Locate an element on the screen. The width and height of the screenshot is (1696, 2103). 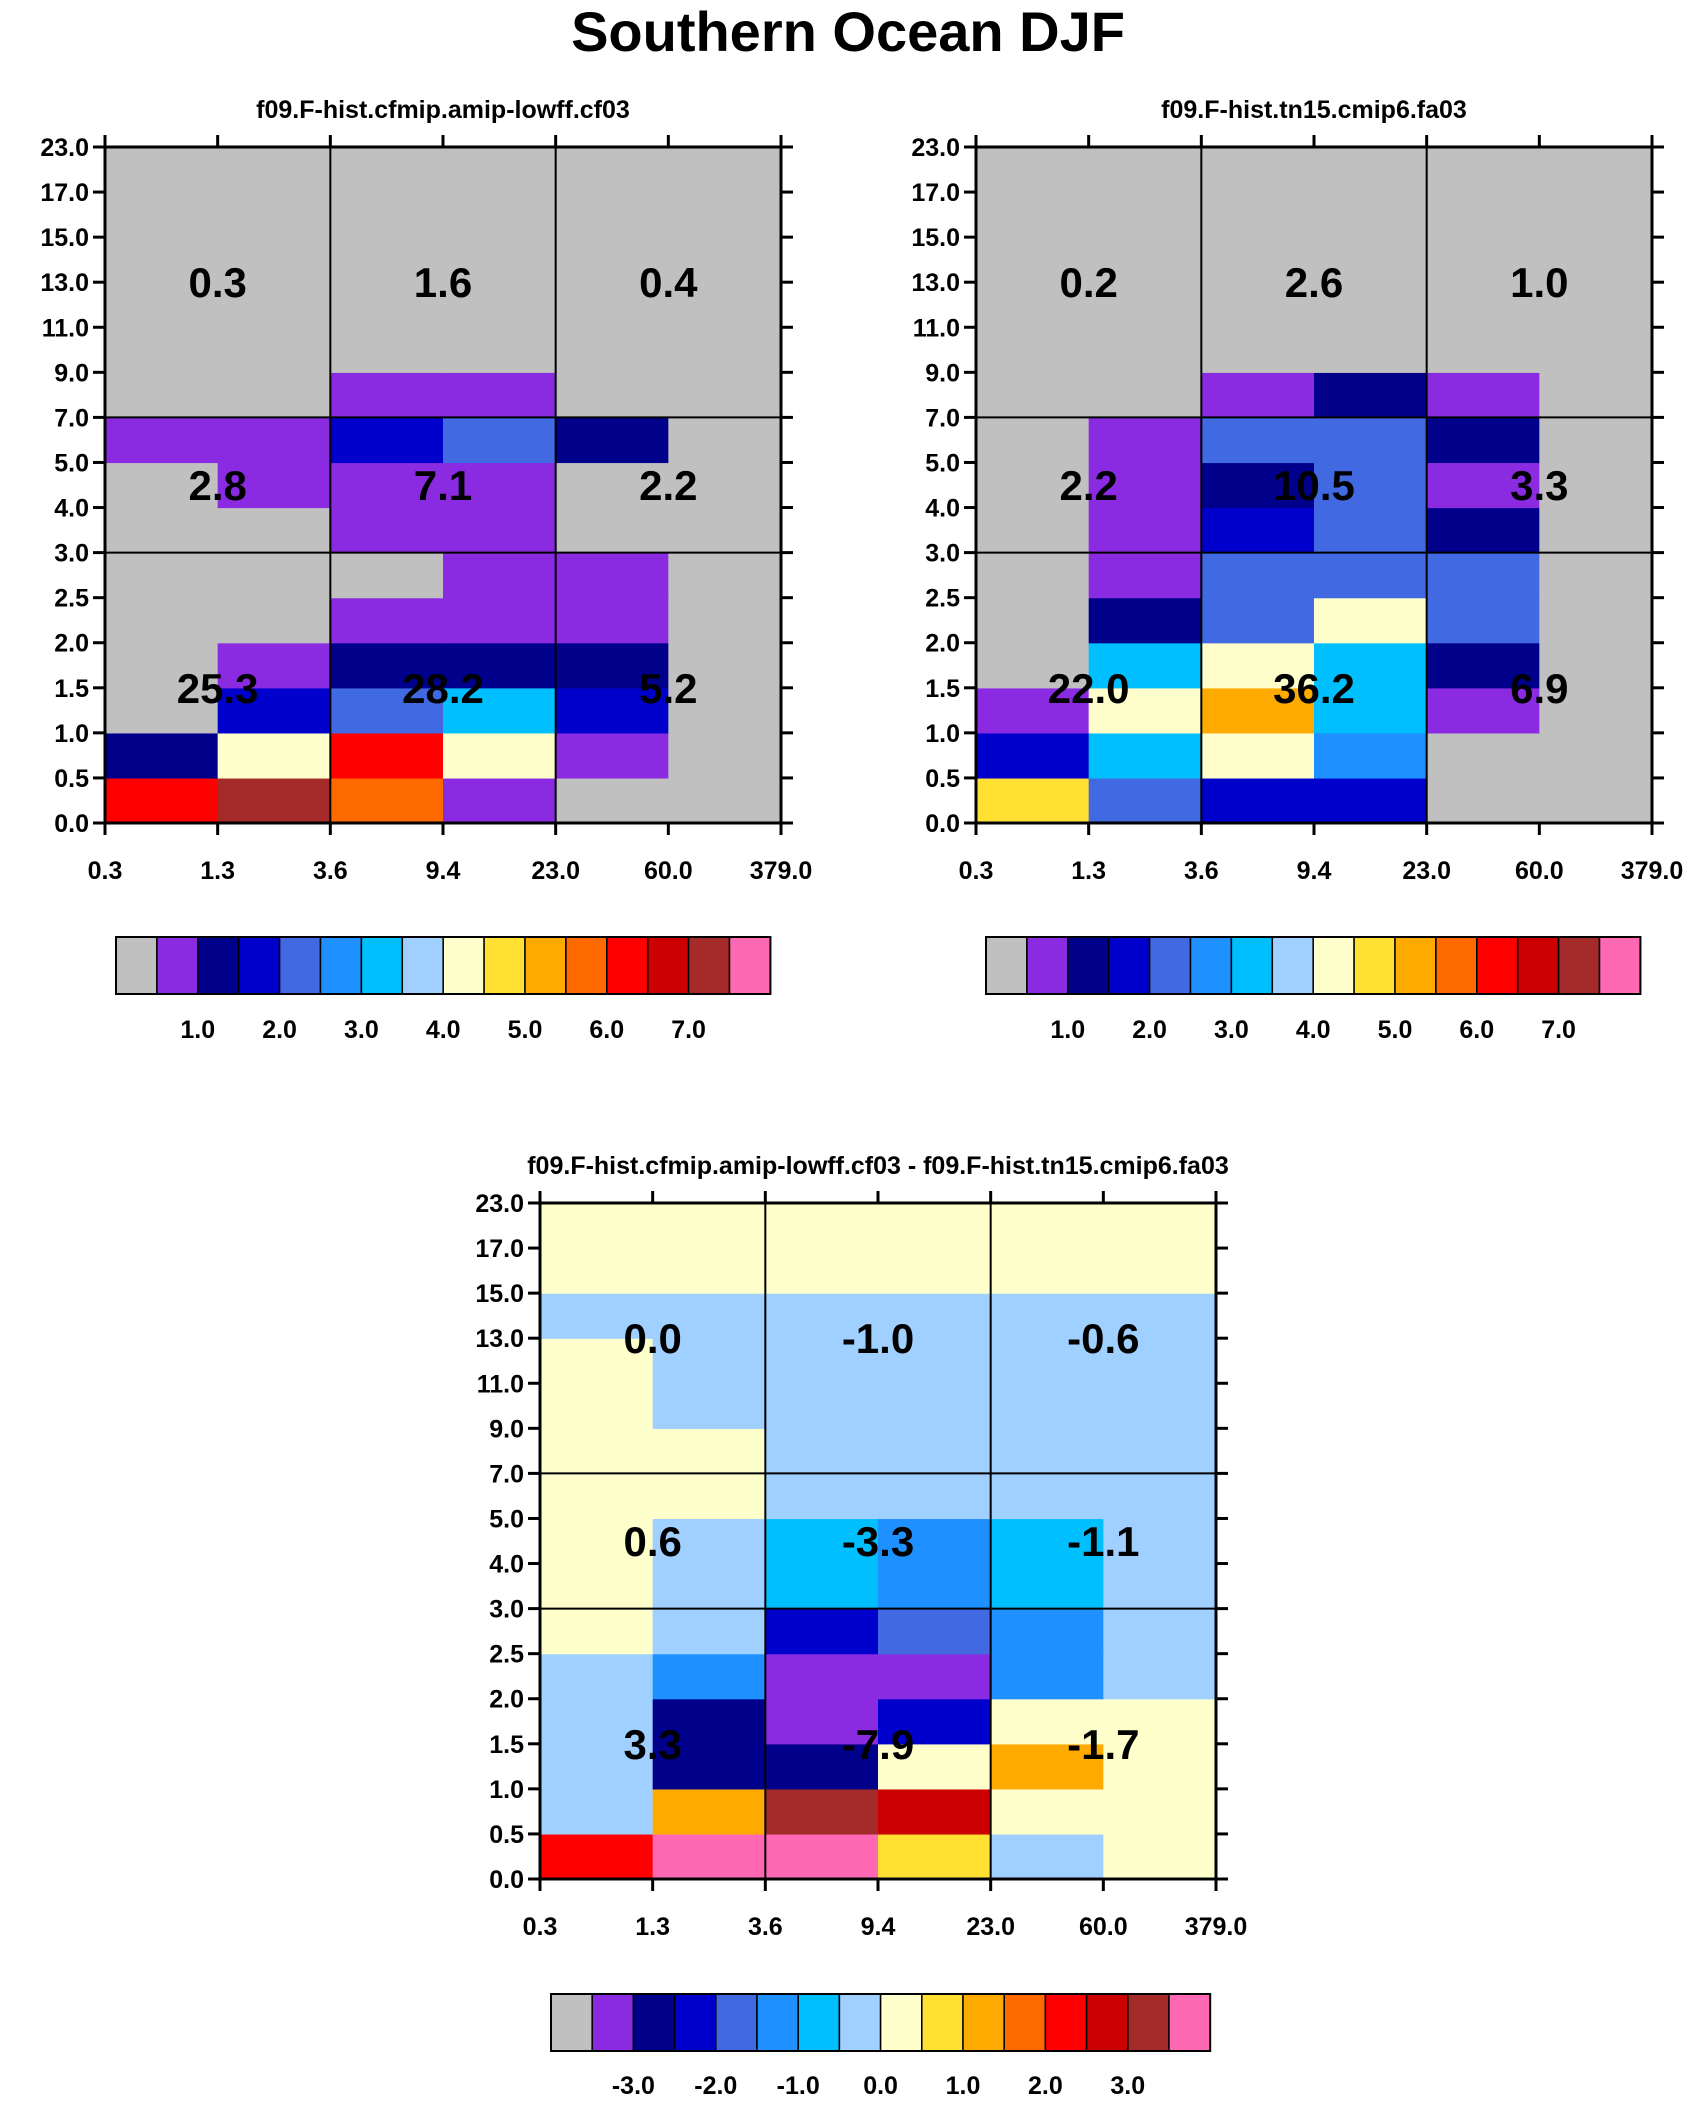
y-tick-label: 7.0 is located at coordinates (71, 418).